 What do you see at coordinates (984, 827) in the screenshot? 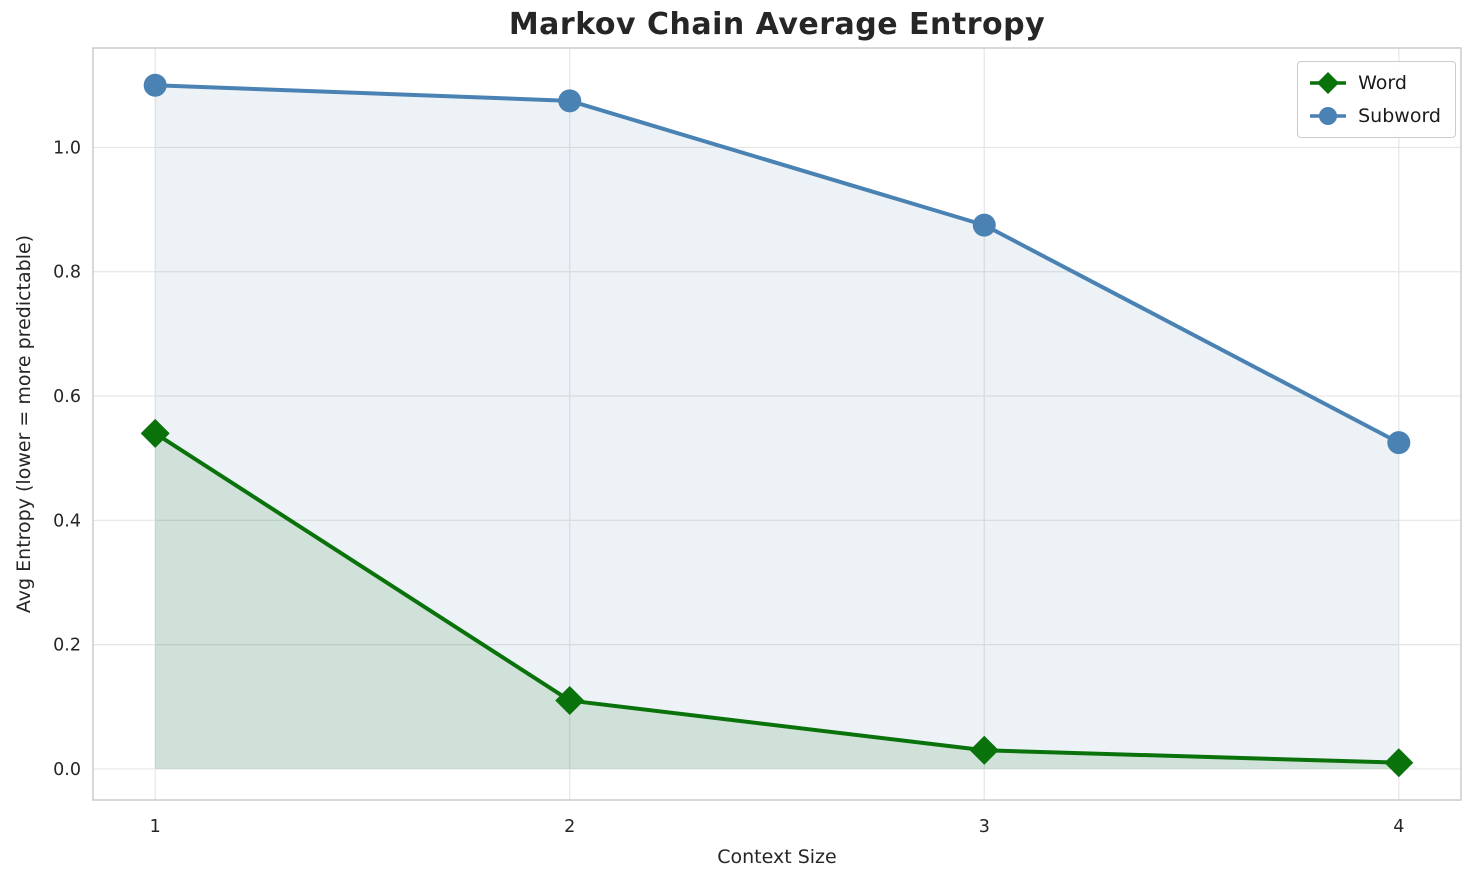
I see `x-tick-label: 3` at bounding box center [984, 827].